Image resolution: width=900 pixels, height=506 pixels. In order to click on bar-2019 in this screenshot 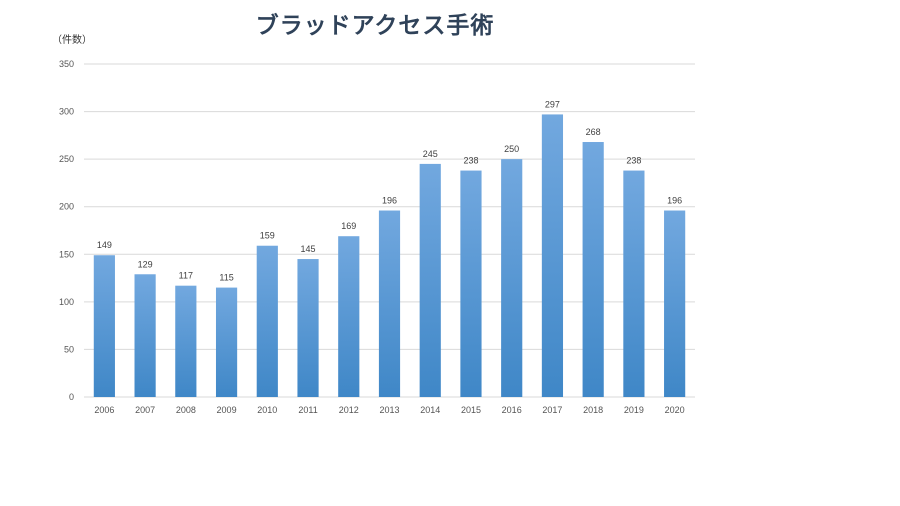, I will do `click(634, 283)`.